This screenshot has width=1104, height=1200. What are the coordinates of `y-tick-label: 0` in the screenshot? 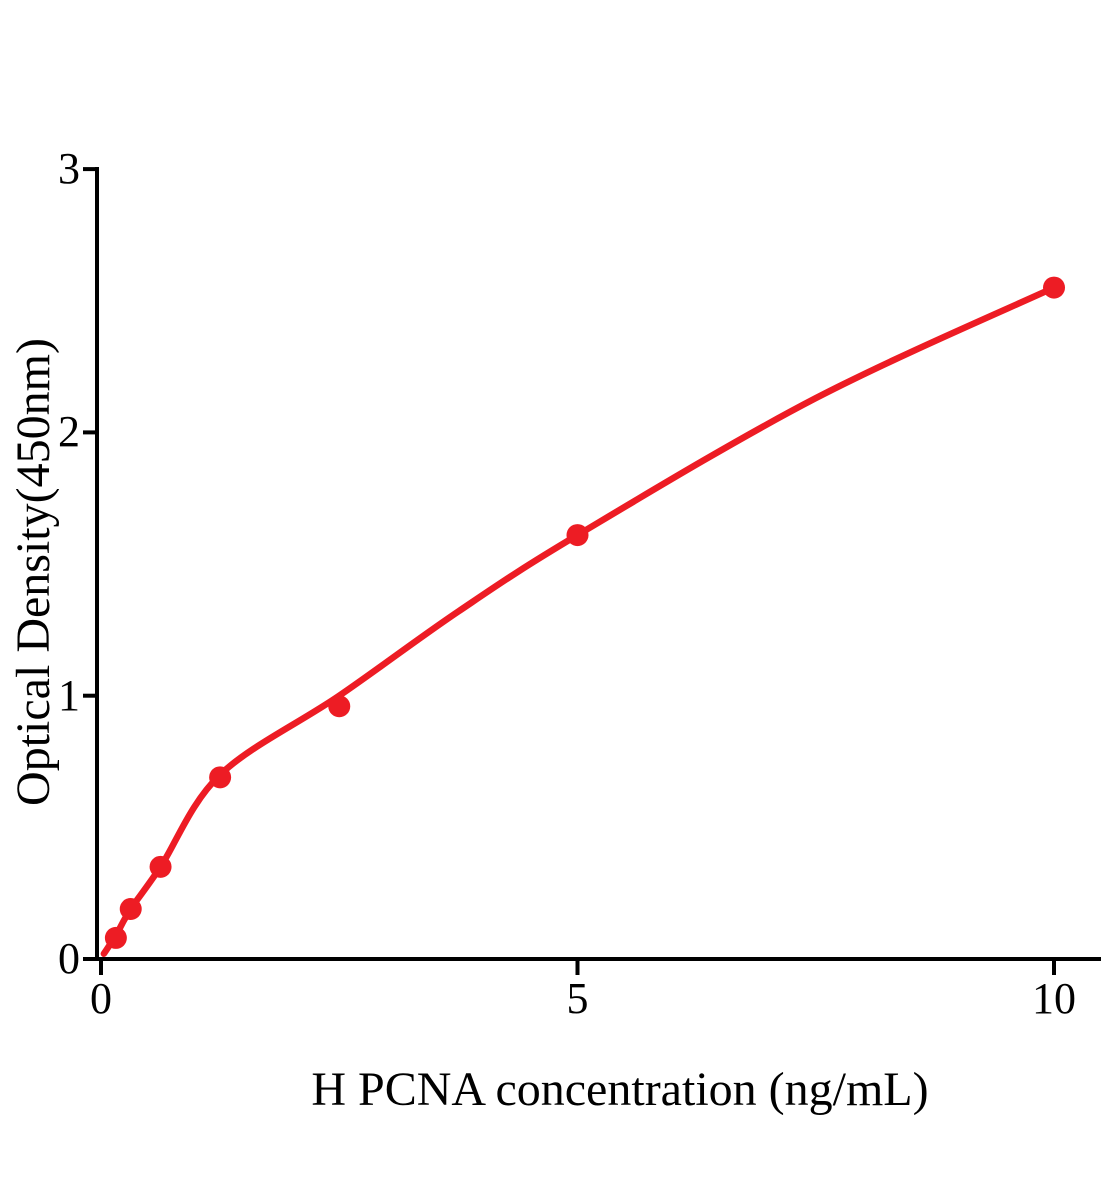 It's located at (69, 958).